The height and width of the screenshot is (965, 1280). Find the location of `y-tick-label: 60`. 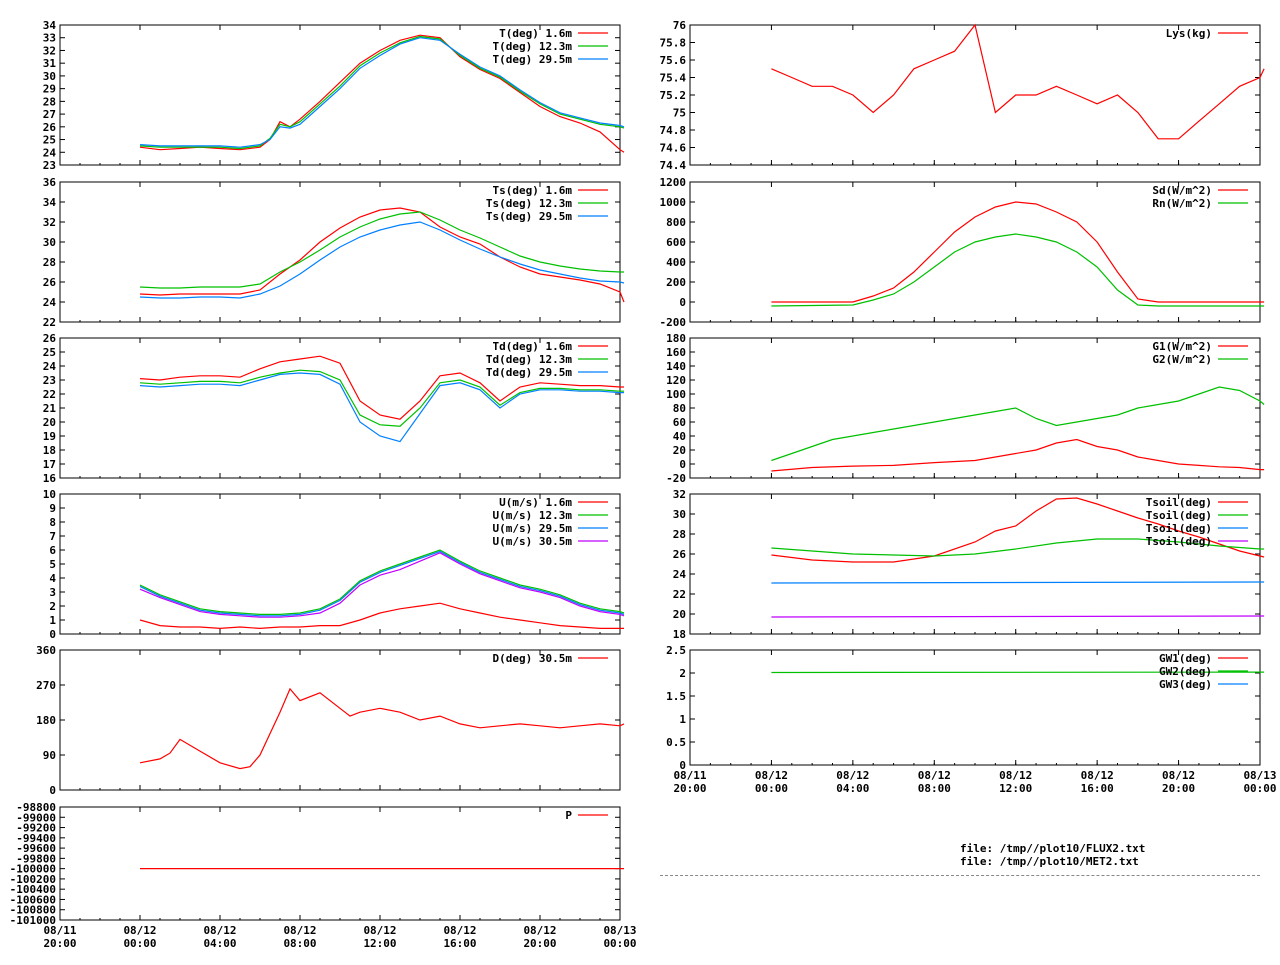

y-tick-label: 60 is located at coordinates (679, 422).